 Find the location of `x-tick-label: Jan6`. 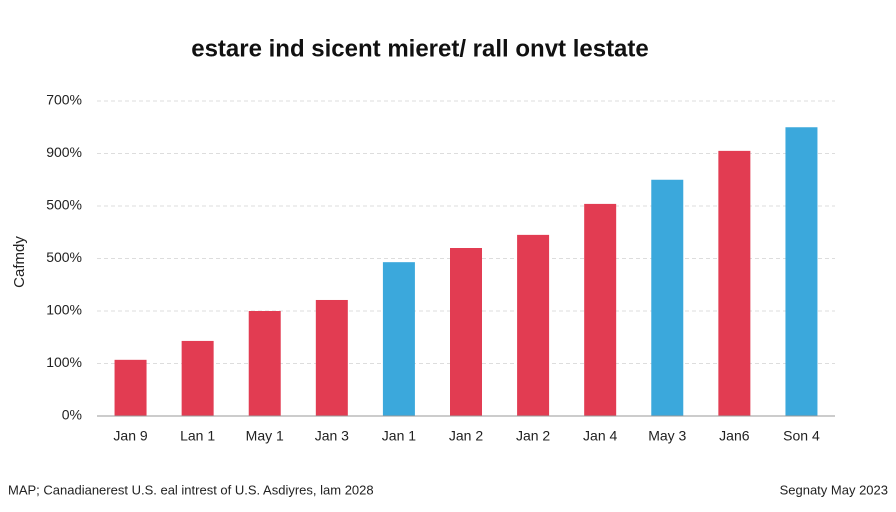

x-tick-label: Jan6 is located at coordinates (734, 436).